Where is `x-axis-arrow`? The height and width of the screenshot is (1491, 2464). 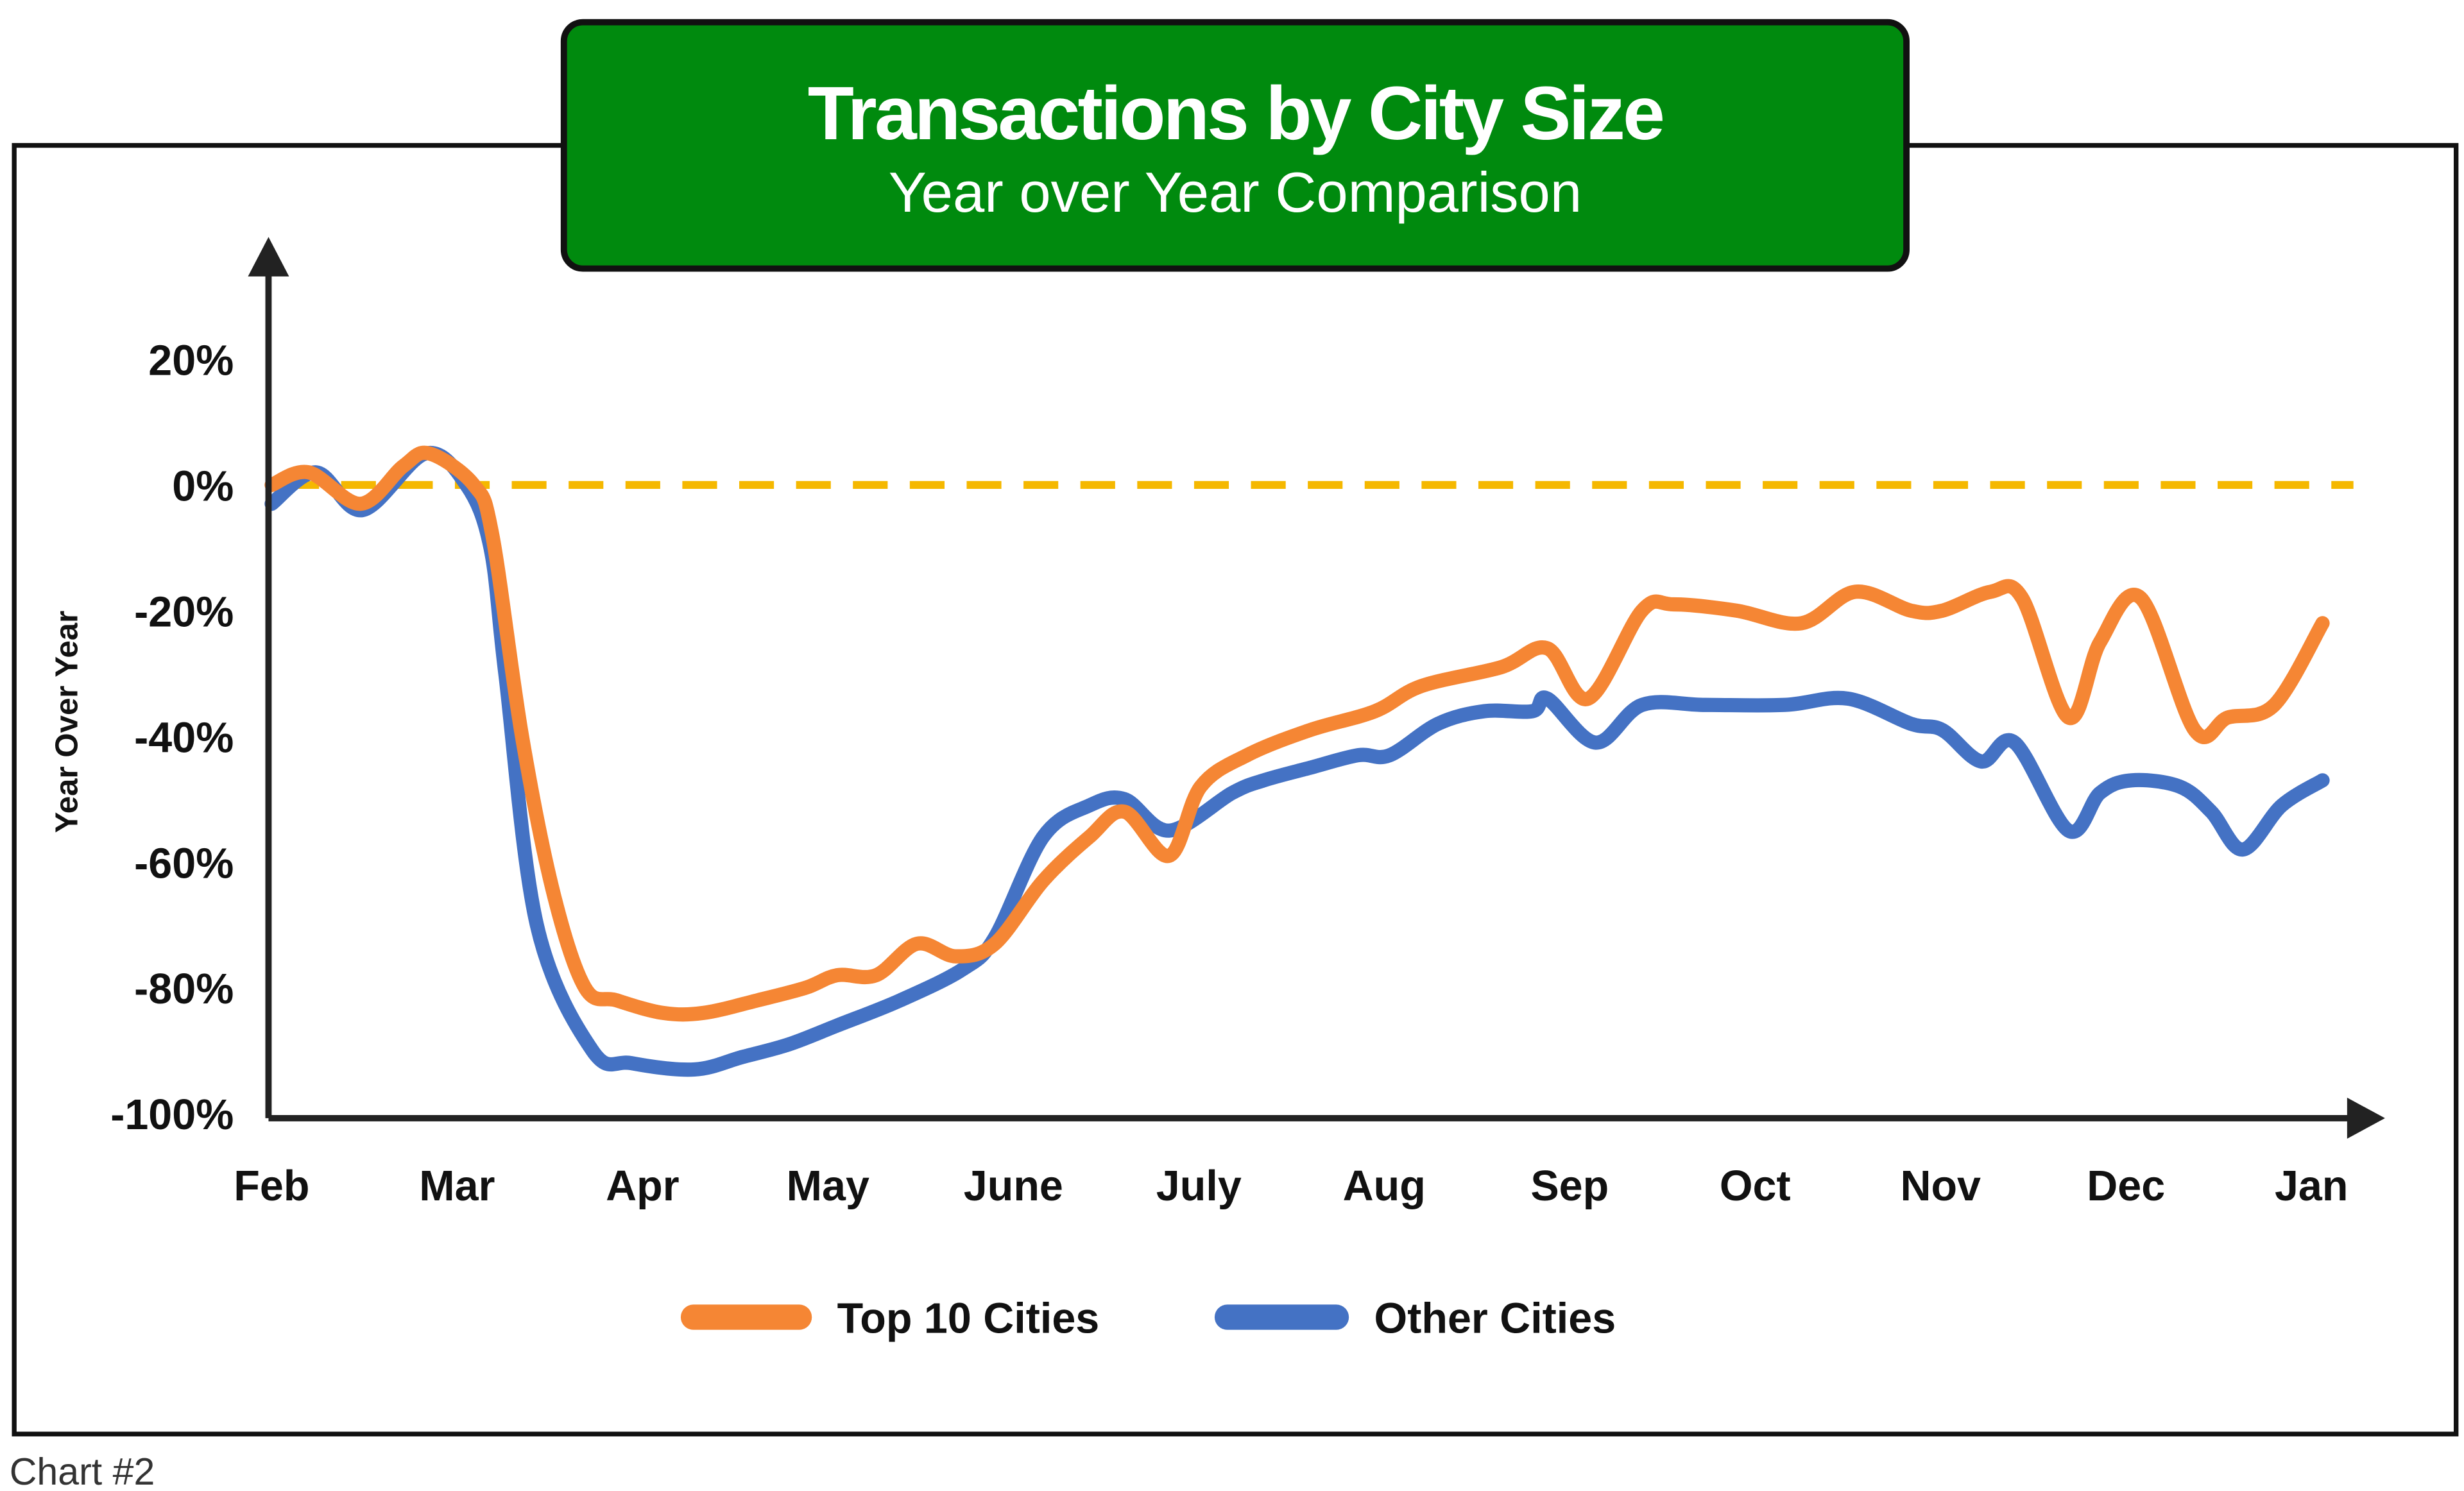
x-axis-arrow is located at coordinates (2366, 1118).